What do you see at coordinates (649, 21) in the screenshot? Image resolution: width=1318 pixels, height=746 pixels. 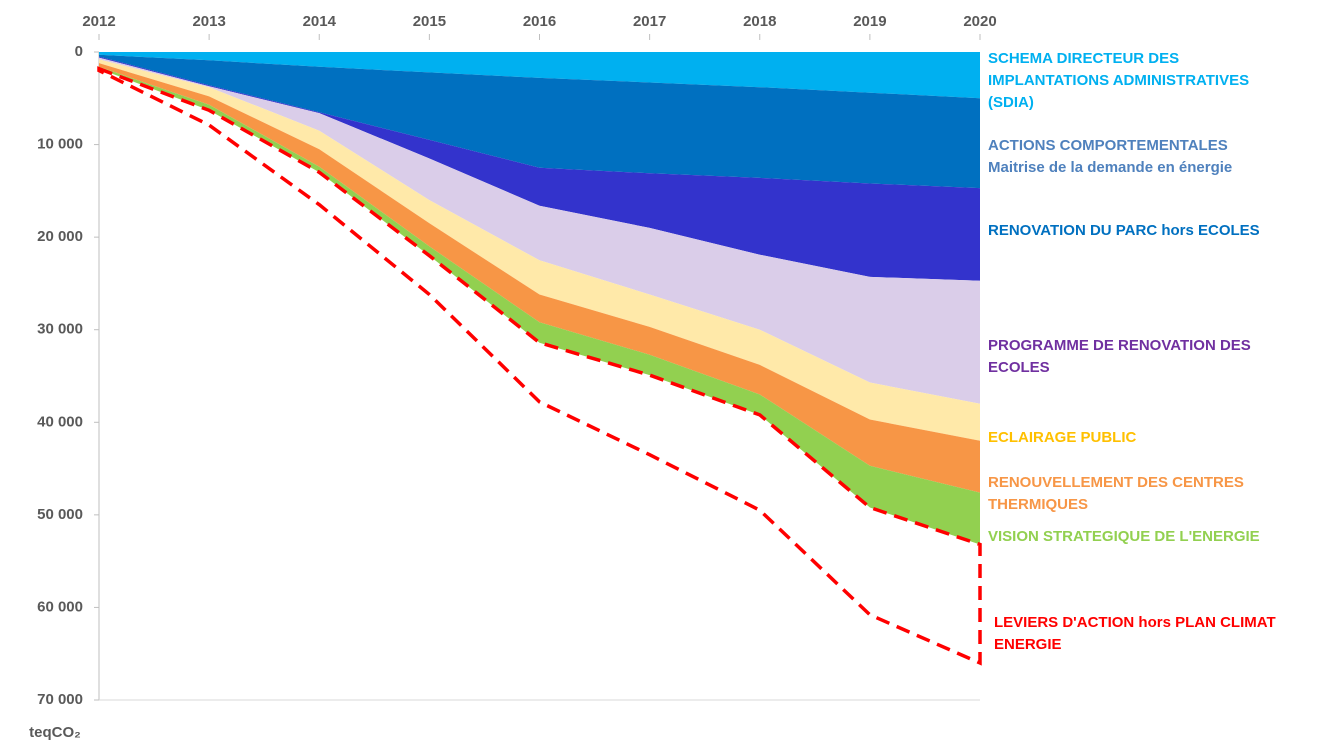 I see `x-tick-label: 2017` at bounding box center [649, 21].